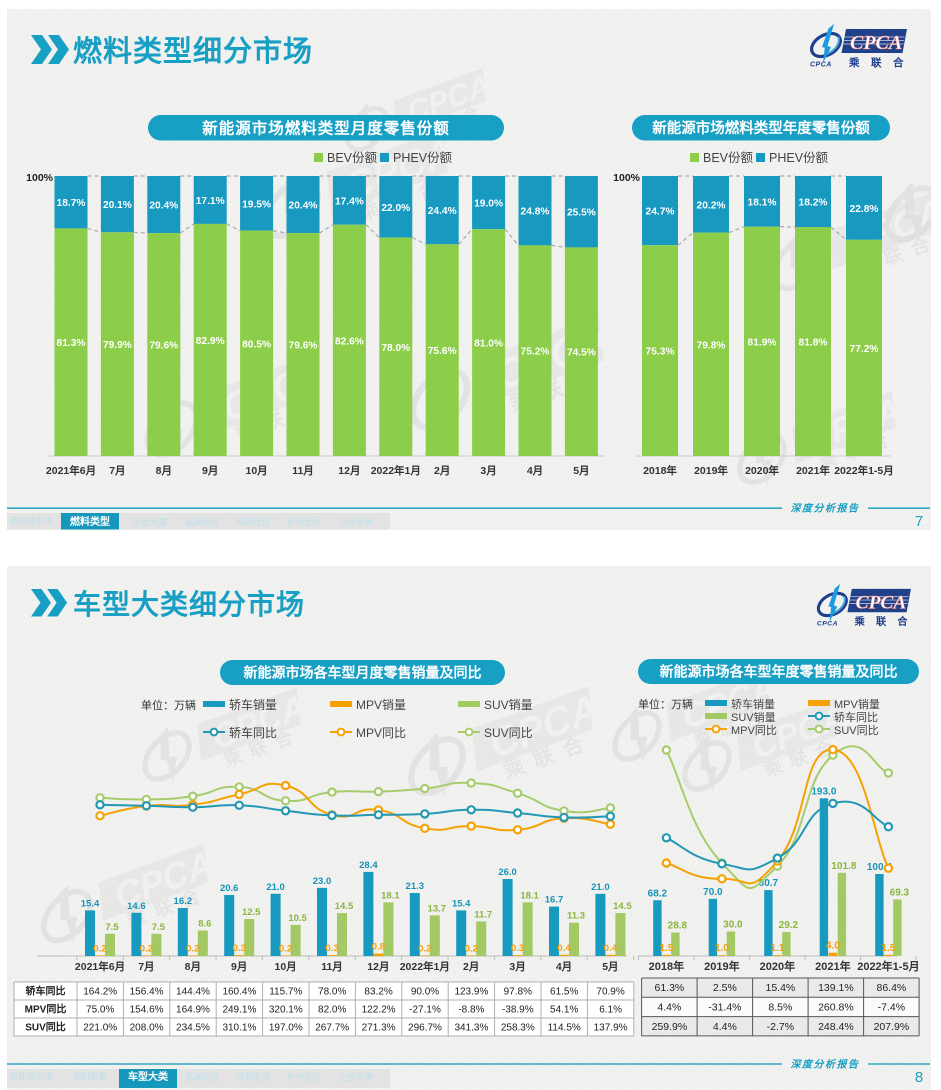 The width and height of the screenshot is (941, 1090). I want to click on svg-text: 208.0%, so click(147, 1028).